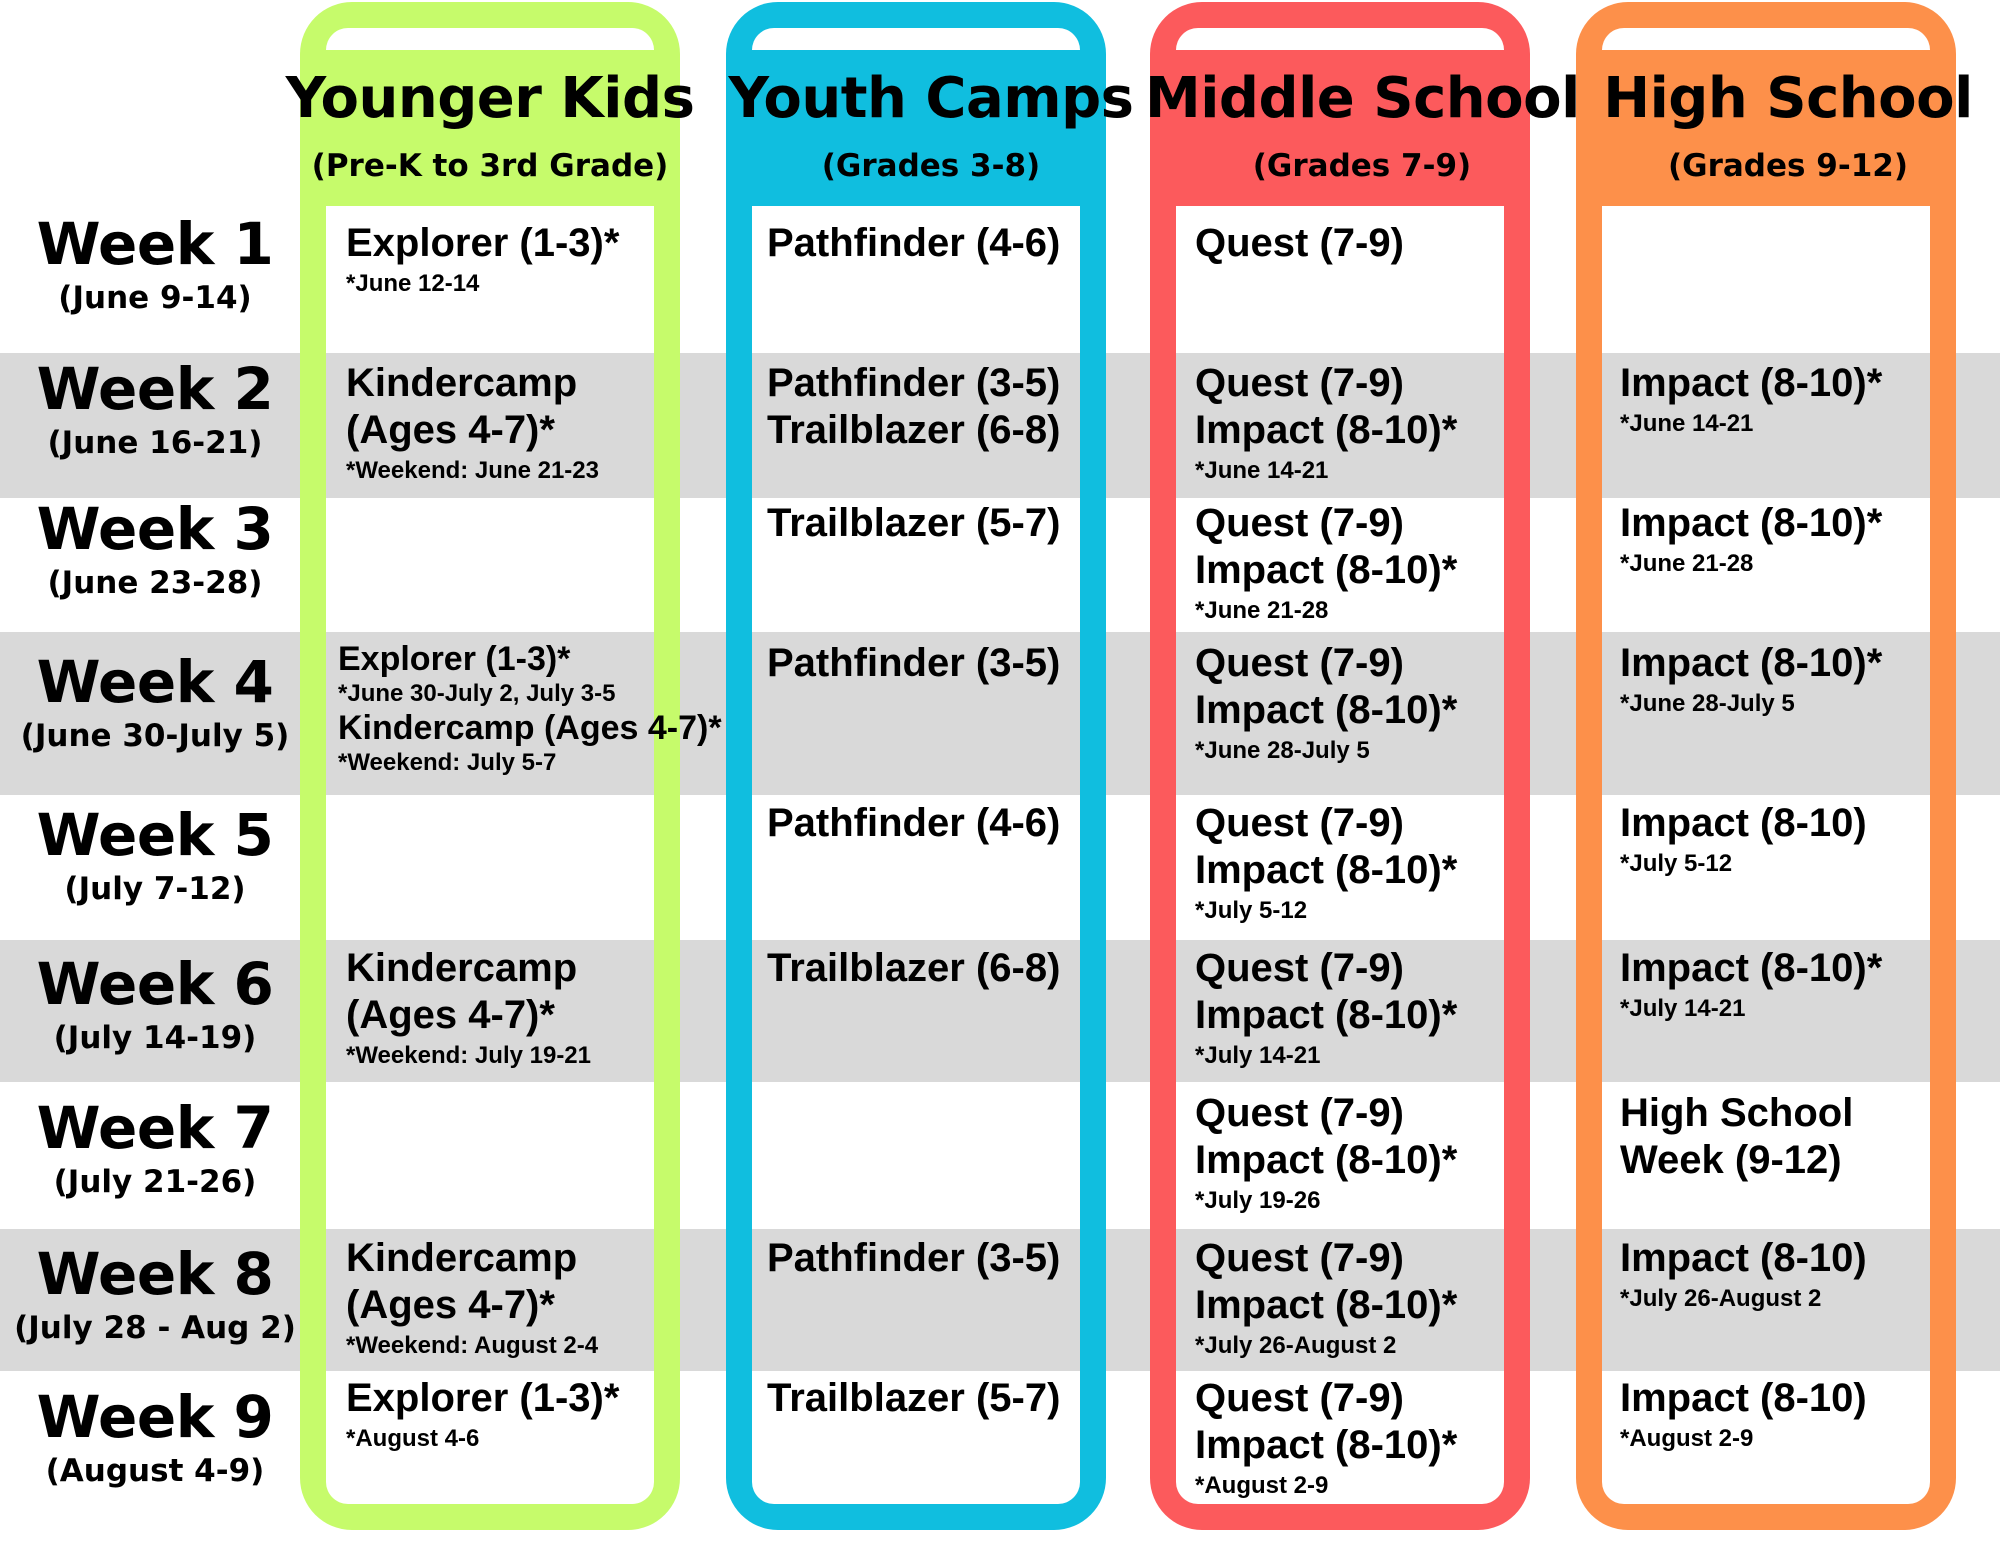 The width and height of the screenshot is (2000, 1545). Describe the element at coordinates (1743, 1275) in the screenshot. I see `schedule-cell: Impact (8-10) *July 26-August 2` at that location.